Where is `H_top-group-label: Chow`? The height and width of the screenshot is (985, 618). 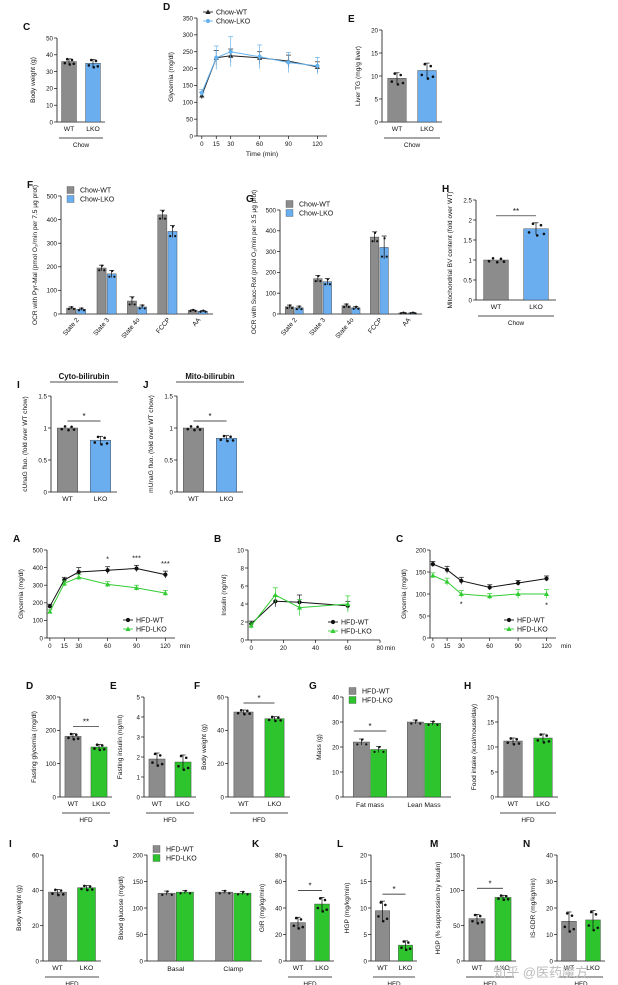
H_top-group-label: Chow is located at coordinates (516, 323).